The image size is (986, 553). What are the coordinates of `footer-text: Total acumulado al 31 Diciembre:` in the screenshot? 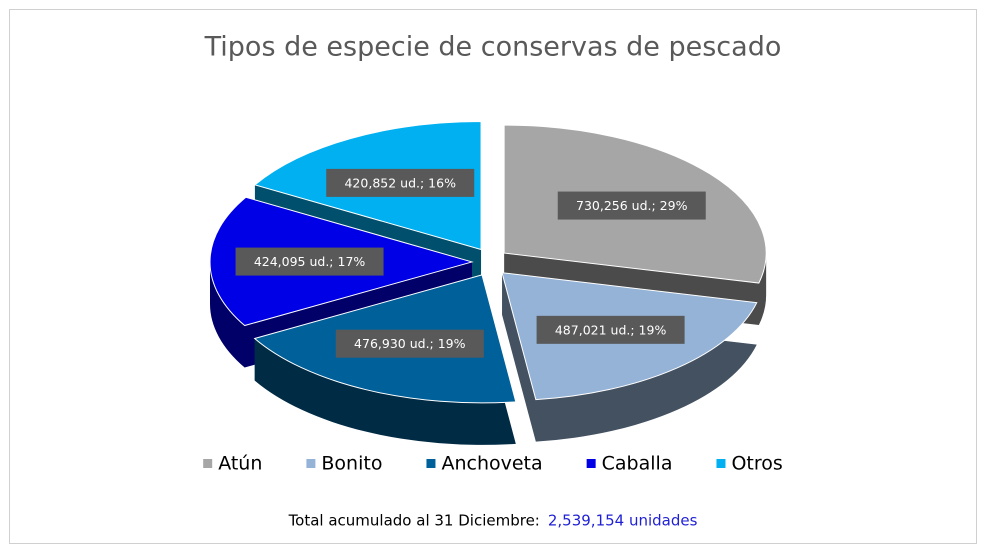 It's located at (414, 521).